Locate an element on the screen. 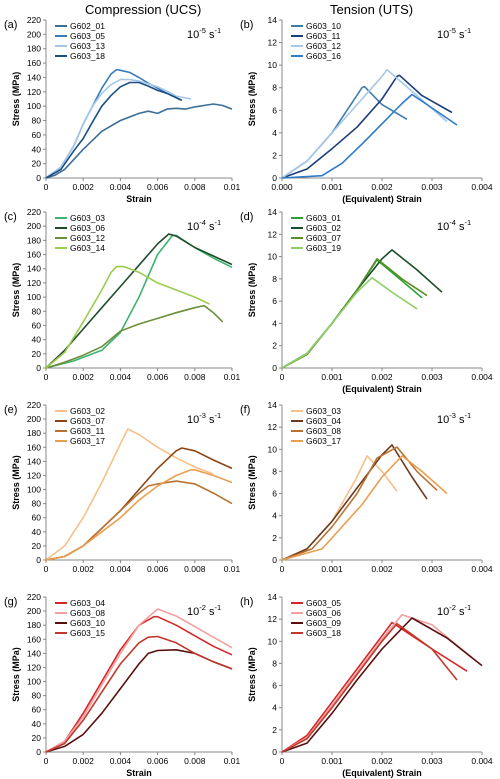 This screenshot has width=500, height=779. y-tick-label: 100 is located at coordinates (34, 297).